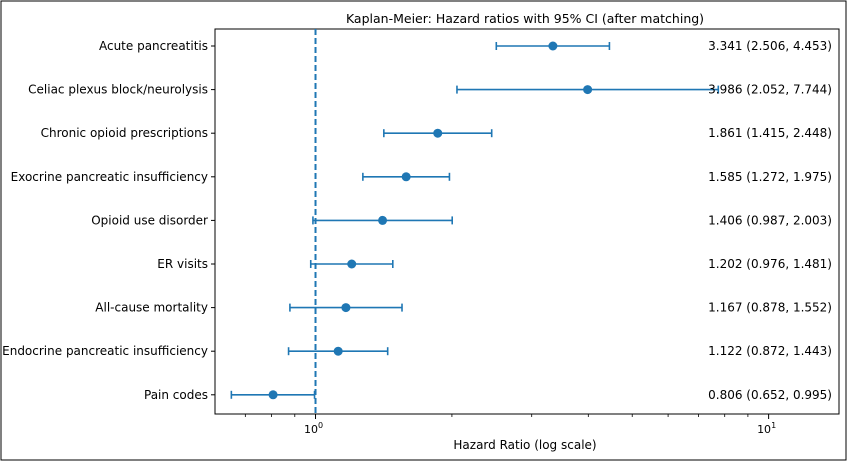  What do you see at coordinates (770, 308) in the screenshot?
I see `value-label: 1.167 (0.878, 1.552)` at bounding box center [770, 308].